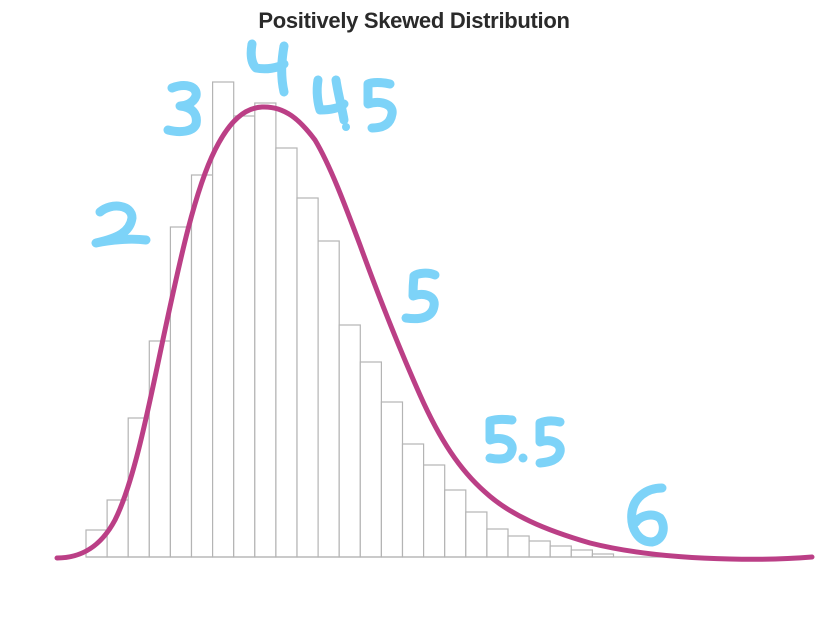 The image size is (828, 624). I want to click on annotation-5-5-second, so click(550, 442).